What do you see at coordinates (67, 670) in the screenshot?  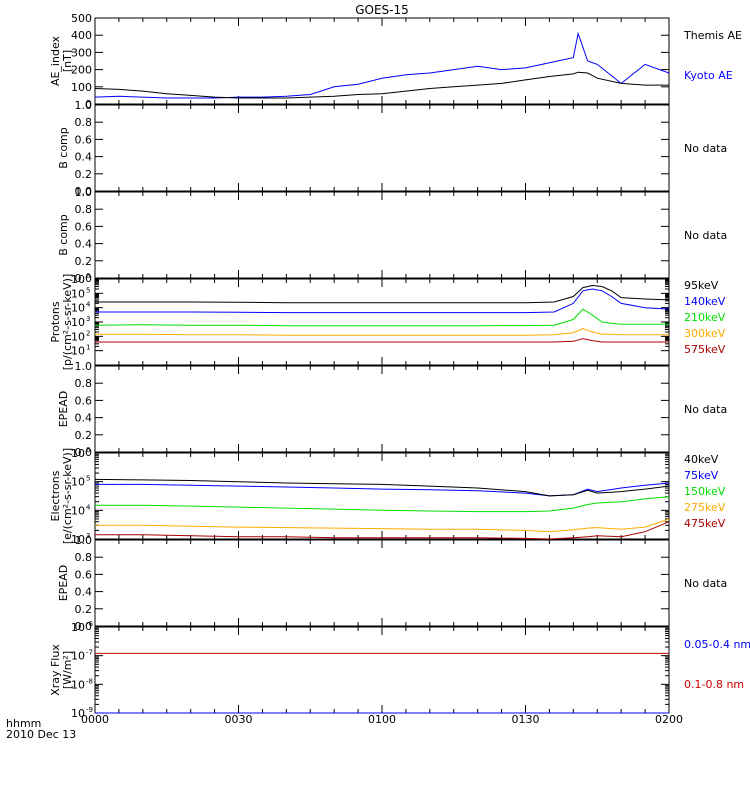 I see `y-axis-label: [W/m²]` at bounding box center [67, 670].